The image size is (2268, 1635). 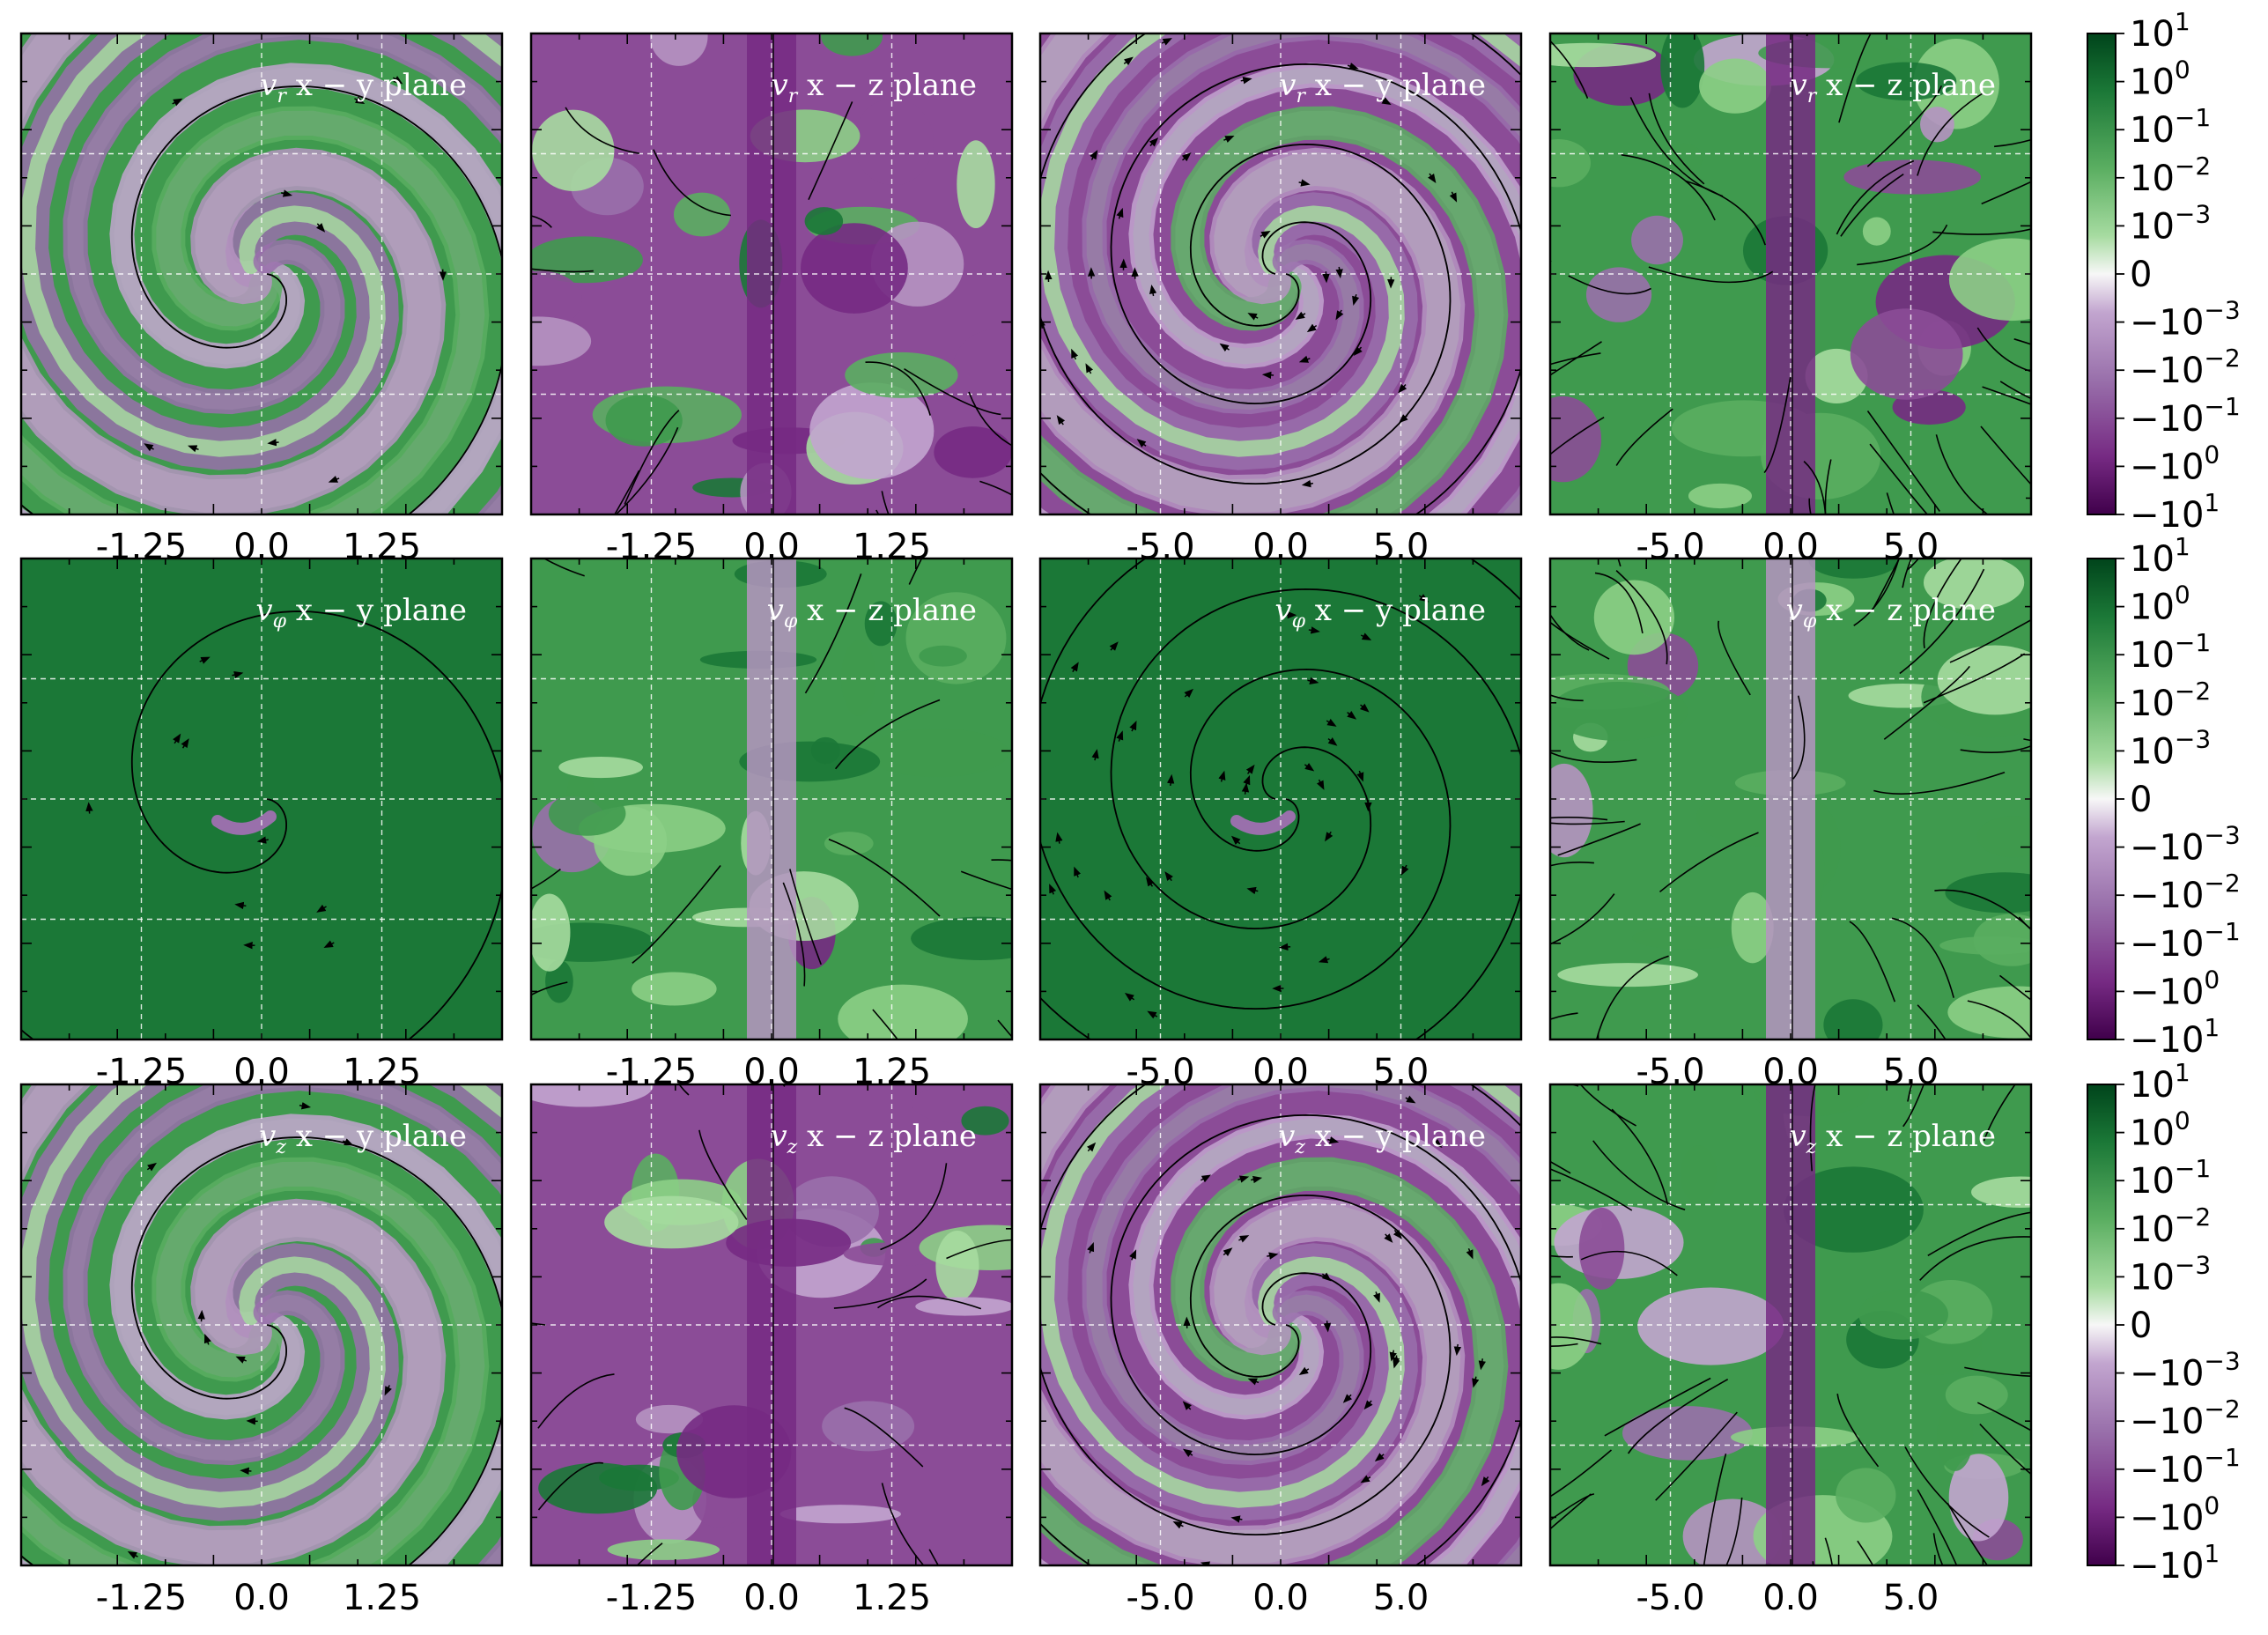 What do you see at coordinates (2186, 1418) in the screenshot?
I see `colorbar-tick-label: −10−2` at bounding box center [2186, 1418].